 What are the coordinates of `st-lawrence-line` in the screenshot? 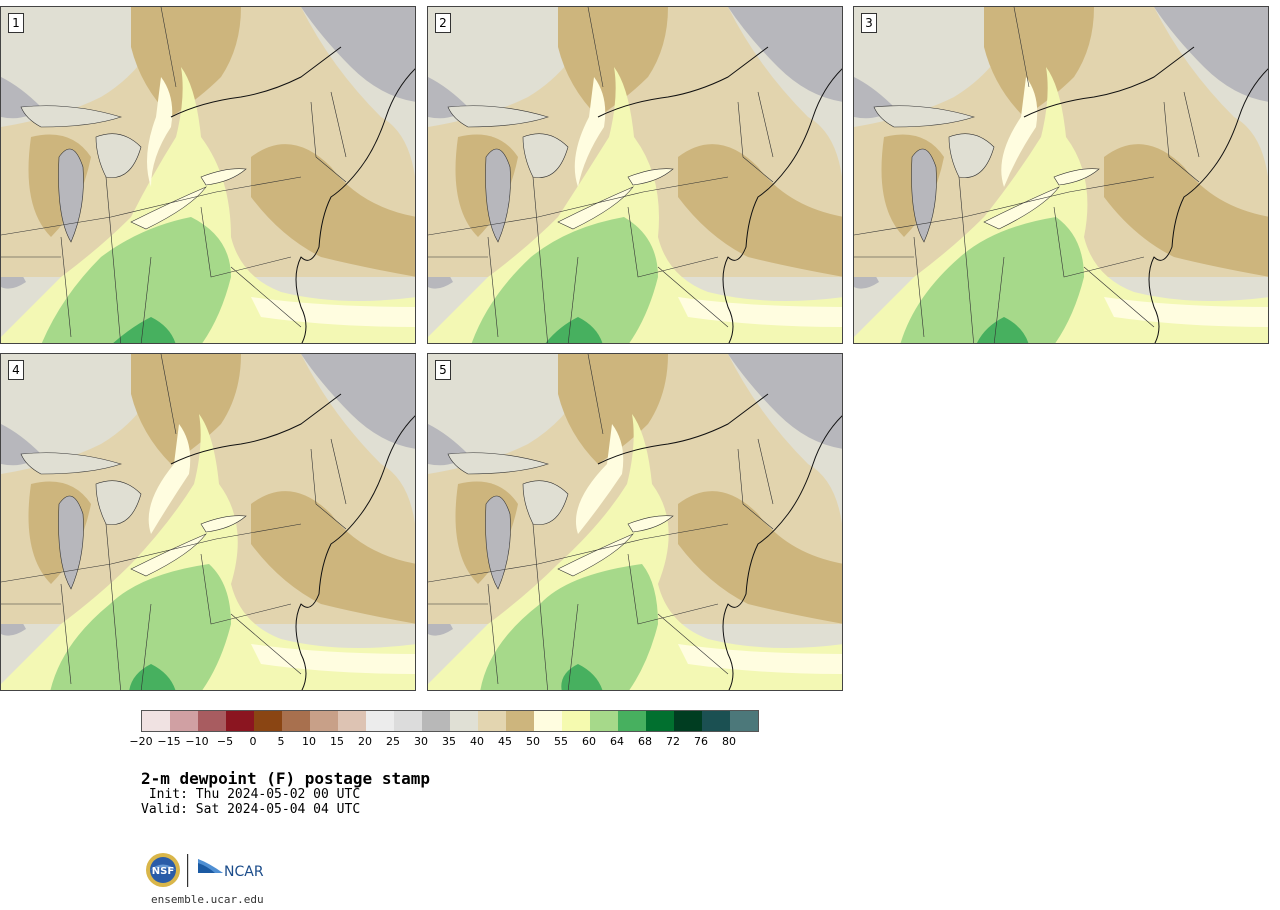 It's located at (1109, 82).